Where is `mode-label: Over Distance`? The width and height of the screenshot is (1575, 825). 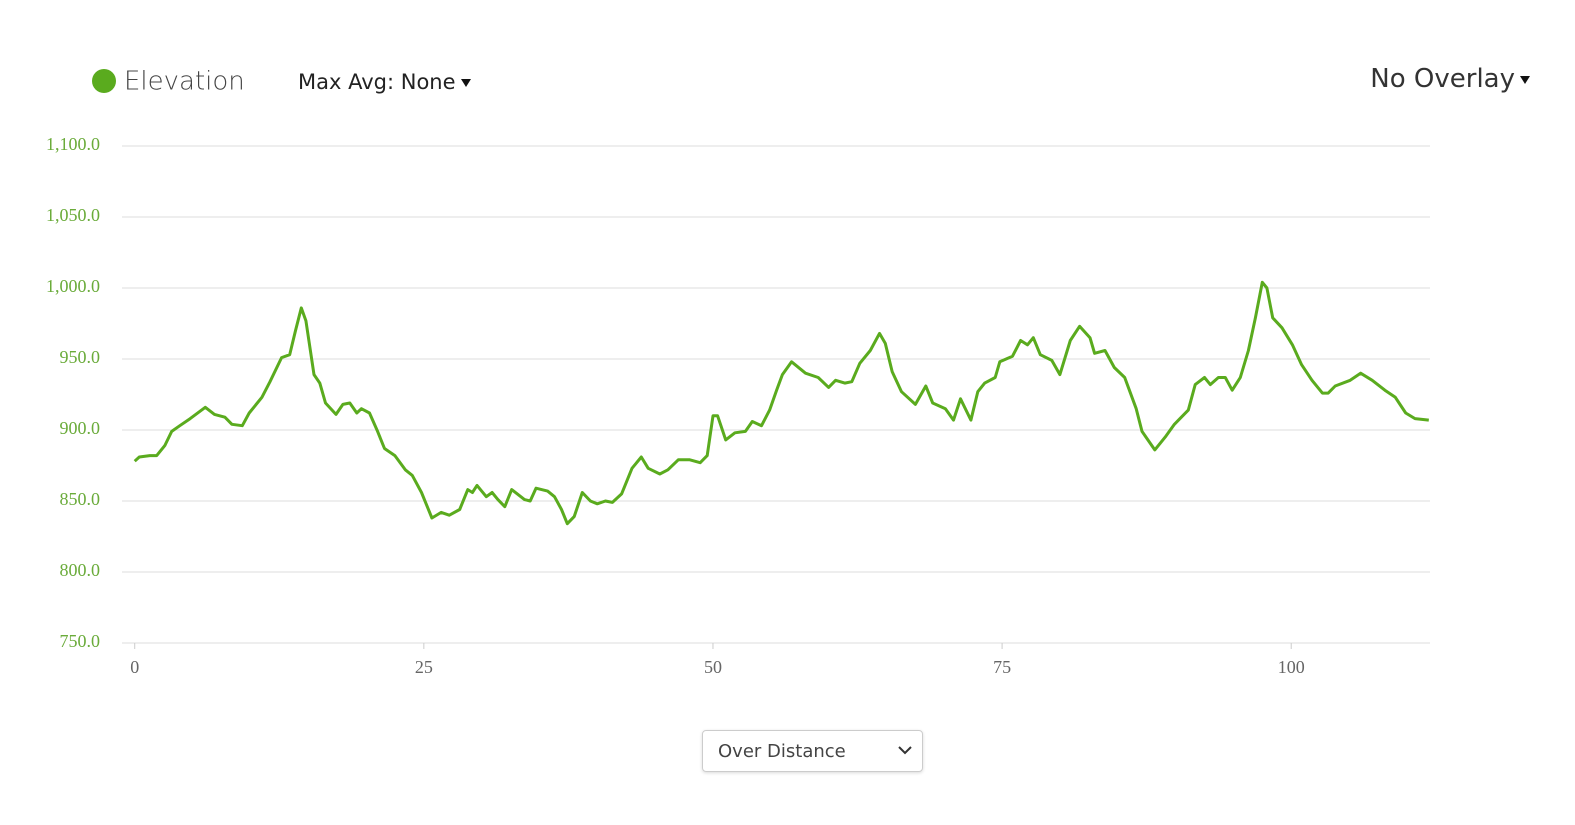 mode-label: Over Distance is located at coordinates (782, 751).